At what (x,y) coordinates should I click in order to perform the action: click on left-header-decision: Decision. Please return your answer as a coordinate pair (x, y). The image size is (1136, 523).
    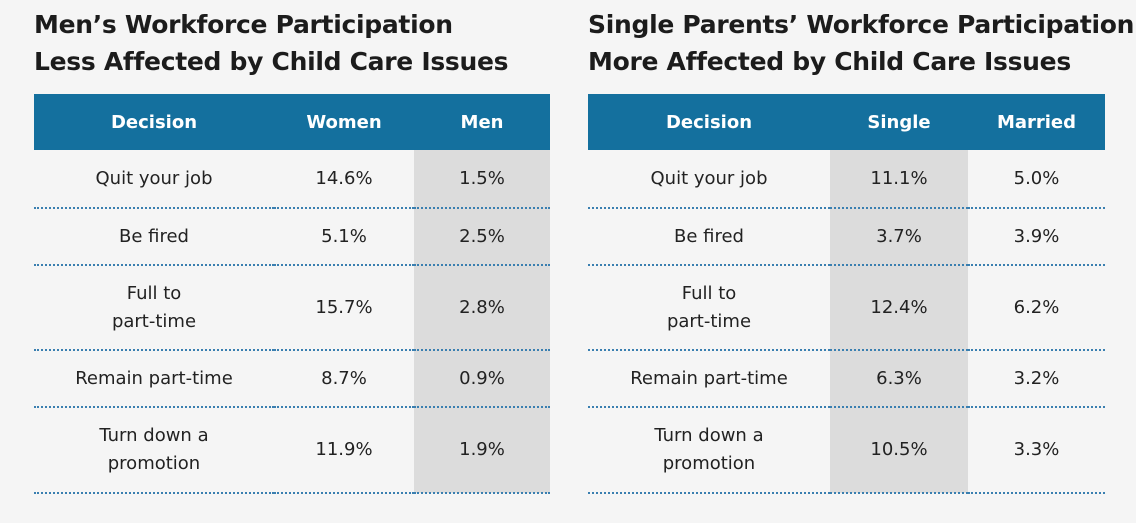
    Looking at the image, I should click on (154, 122).